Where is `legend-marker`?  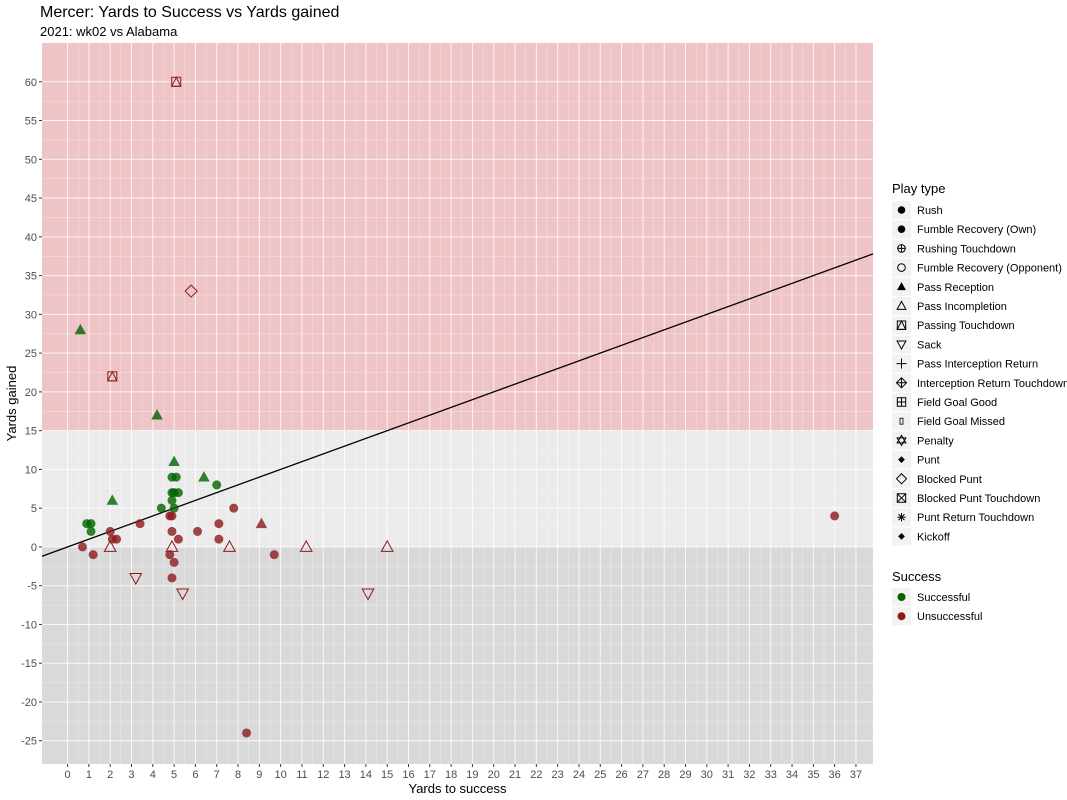
legend-marker is located at coordinates (901, 597).